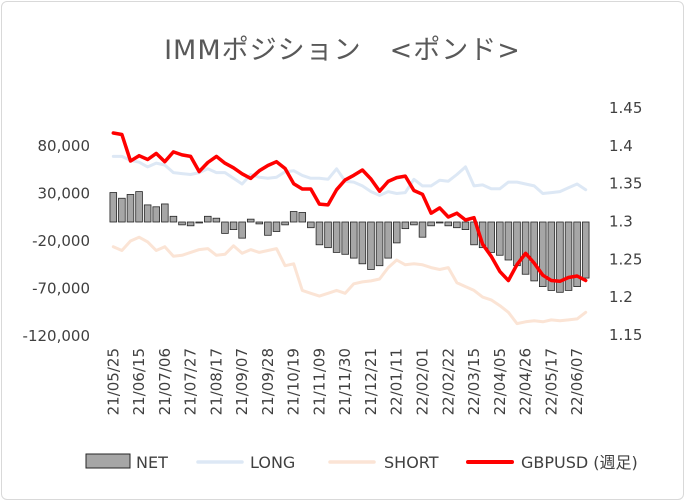  Describe the element at coordinates (272, 462) in the screenshot. I see `legend-label: LONG` at that location.